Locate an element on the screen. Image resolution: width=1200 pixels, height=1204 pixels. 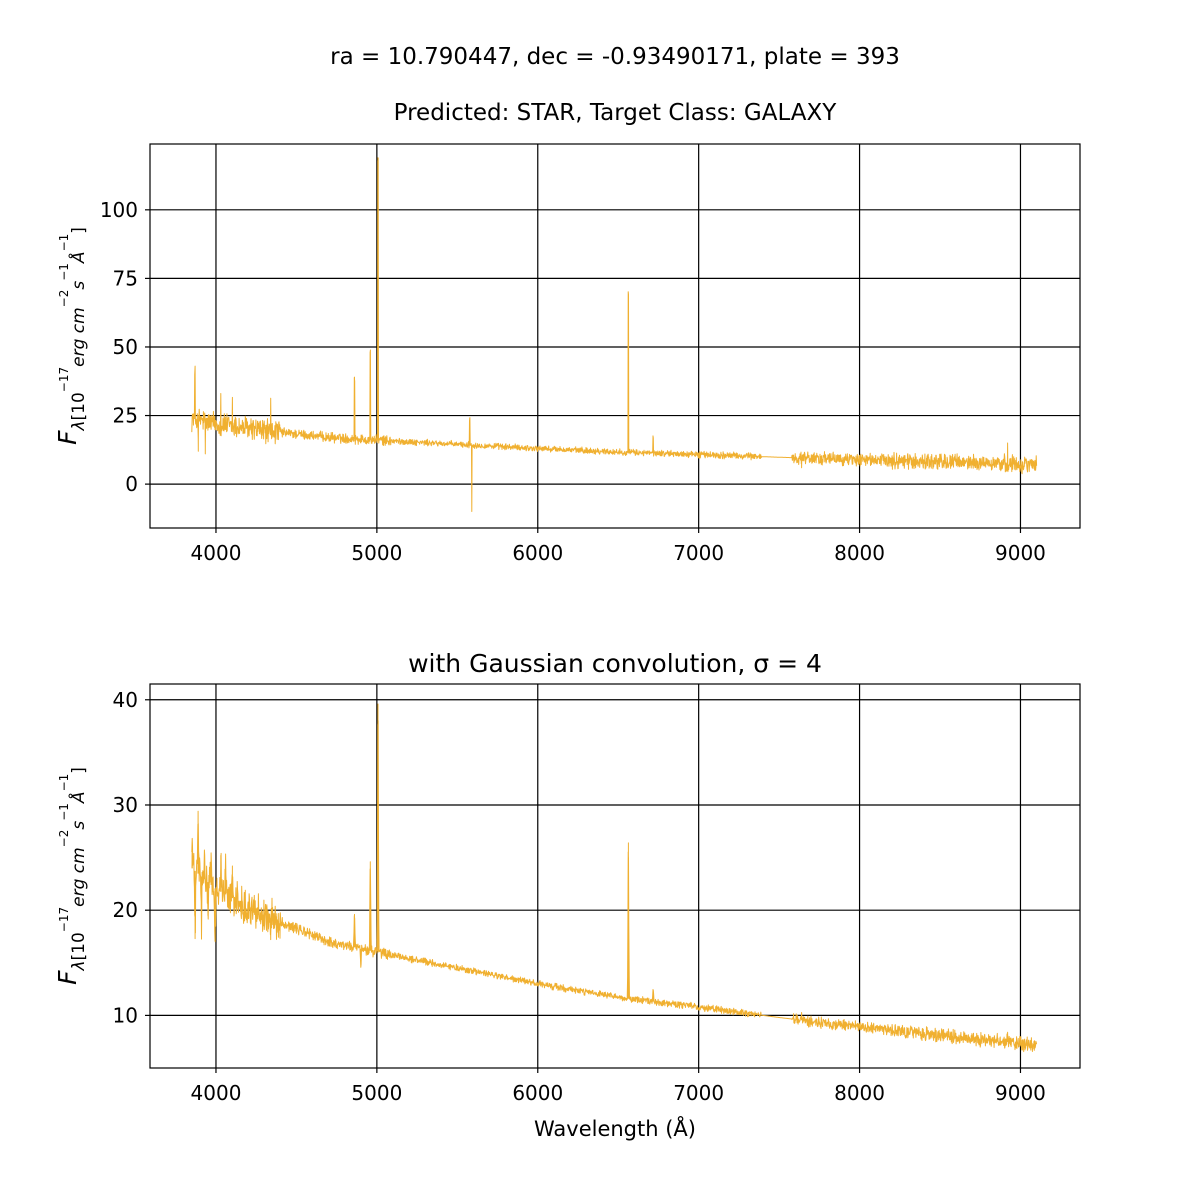
y-tick-label: 40 is located at coordinates (125, 700).